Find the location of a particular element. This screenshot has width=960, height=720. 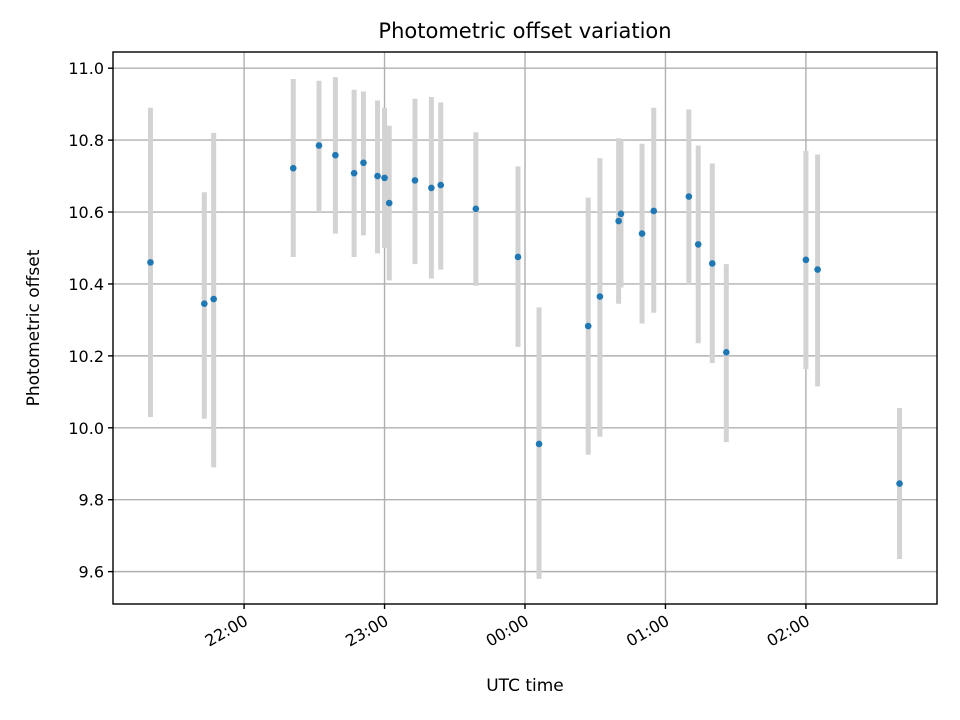

y-tick-label: 10.4 is located at coordinates (86, 284).